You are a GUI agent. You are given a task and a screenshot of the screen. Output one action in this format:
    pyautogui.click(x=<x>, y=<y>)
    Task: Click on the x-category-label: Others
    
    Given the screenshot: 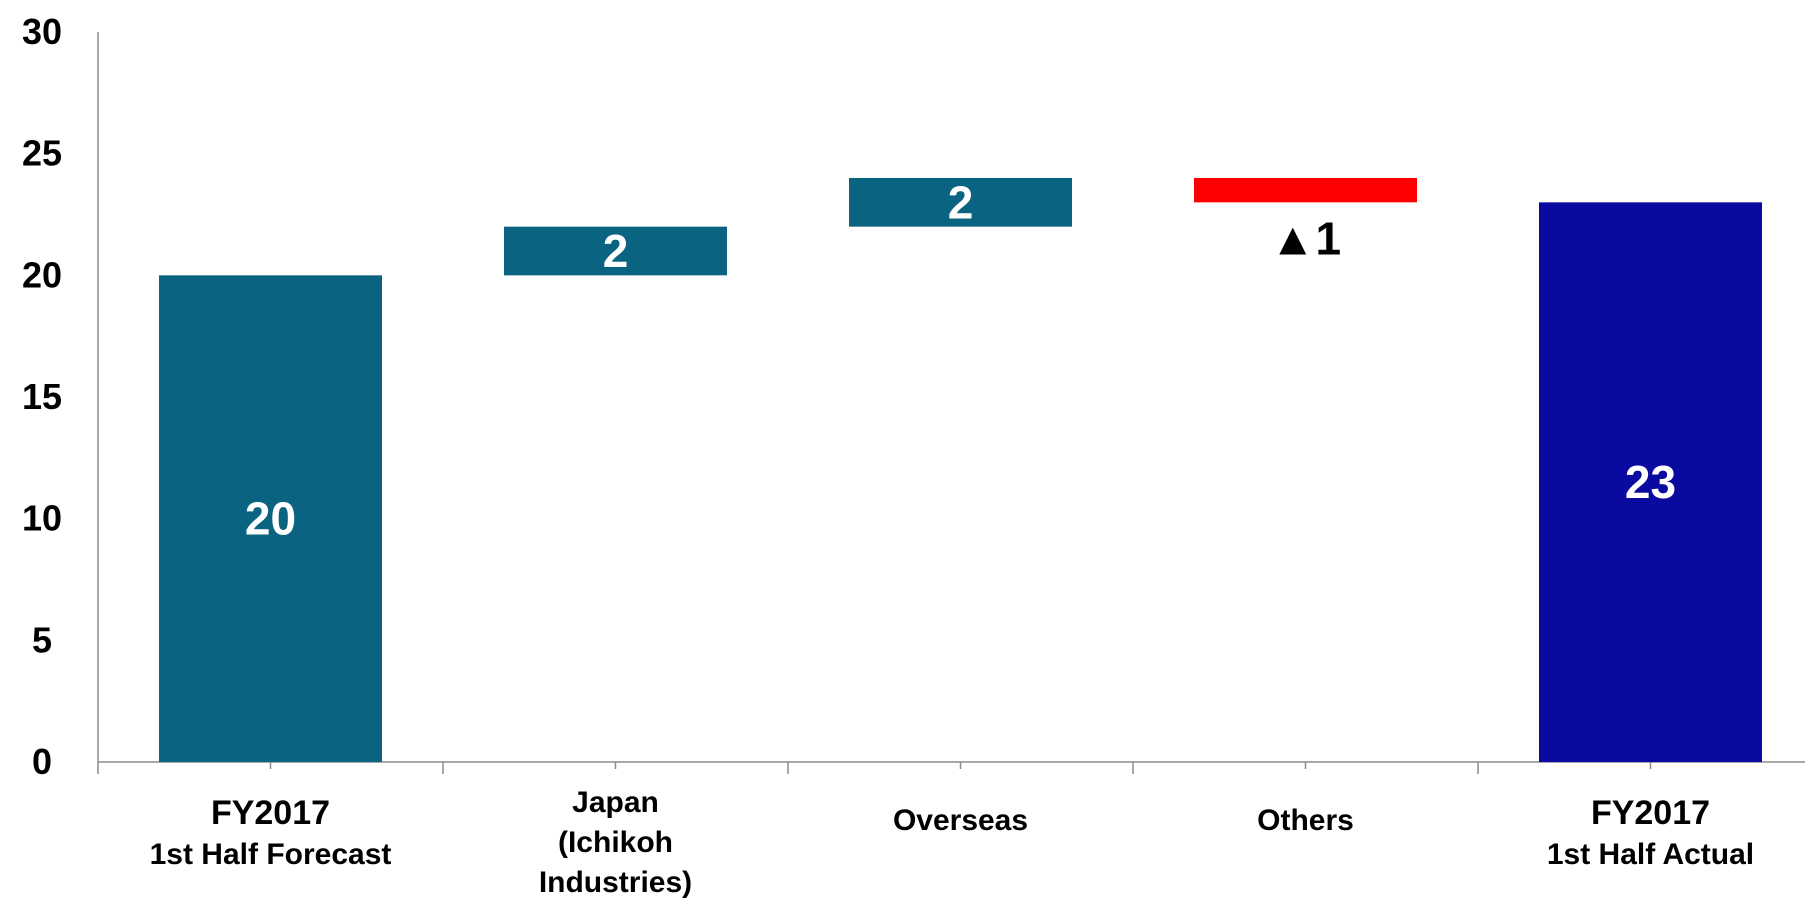 What is the action you would take?
    pyautogui.click(x=1305, y=820)
    